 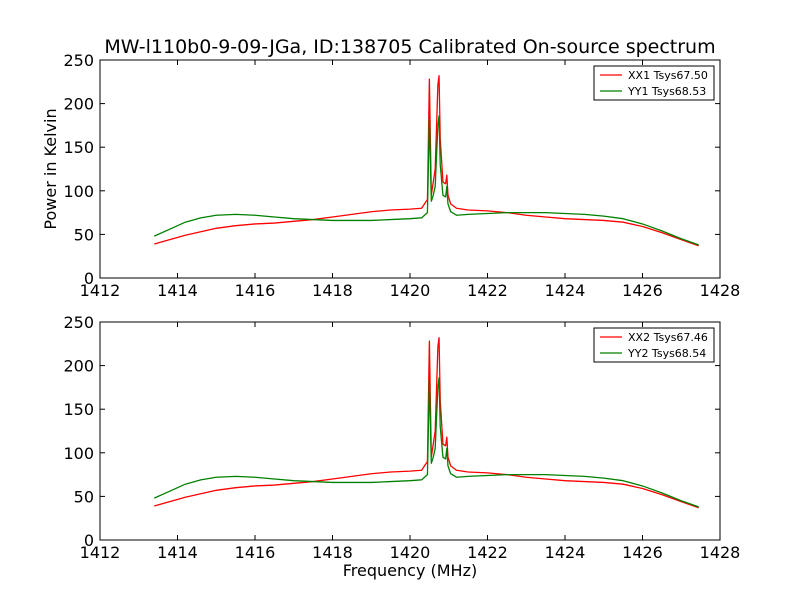 I want to click on legend-entry-label: XX1 Tsys67.50, so click(x=668, y=75).